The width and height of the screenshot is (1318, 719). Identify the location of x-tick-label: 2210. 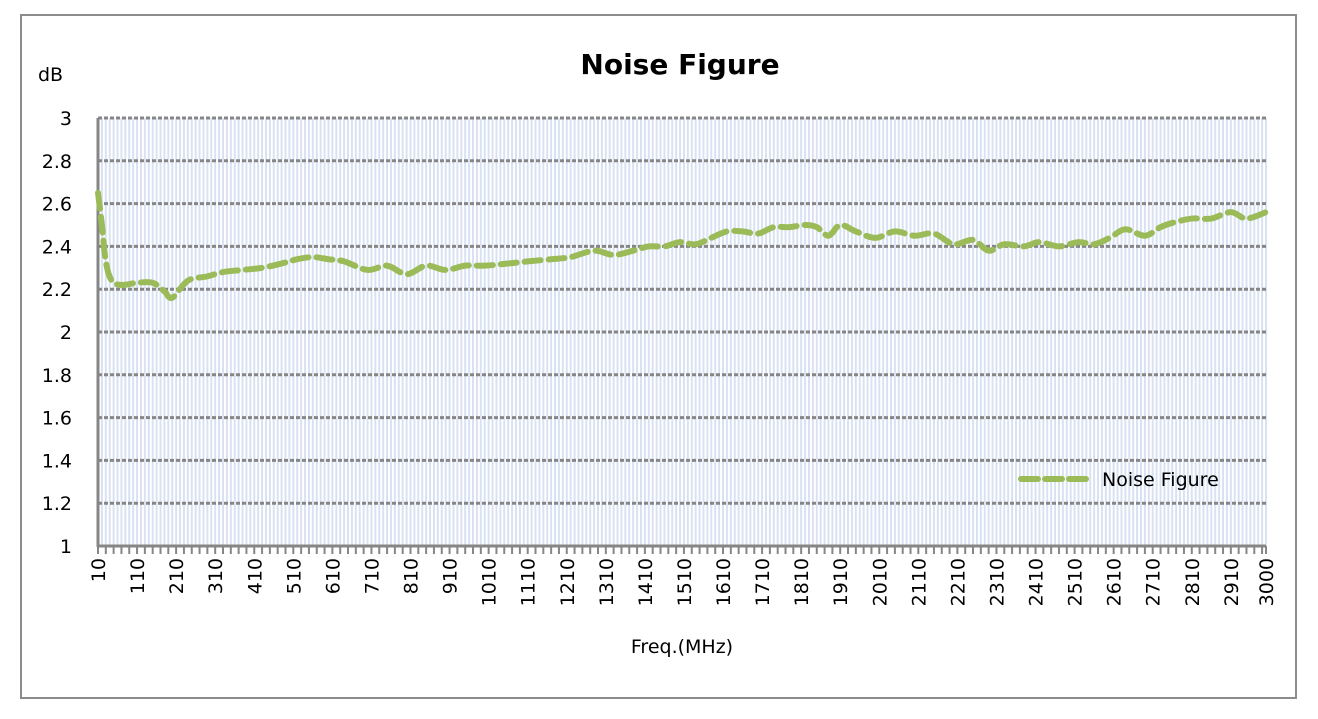
(958, 582).